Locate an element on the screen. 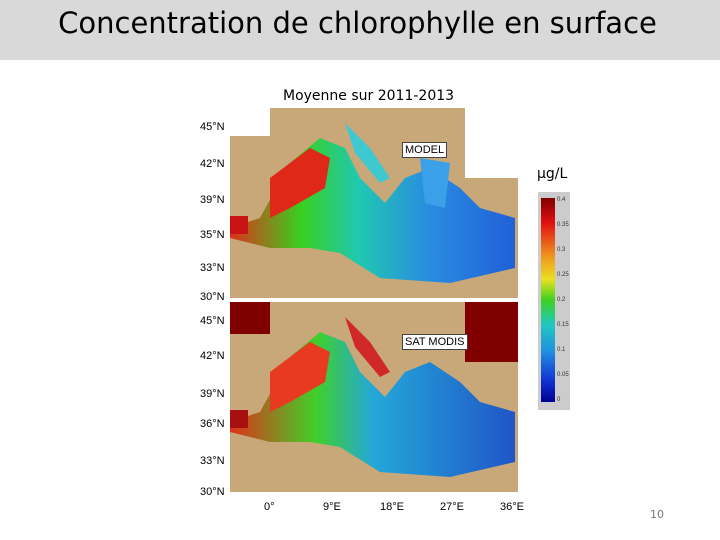 Image resolution: width=720 pixels, height=540 pixels. model-map is located at coordinates (374, 203).